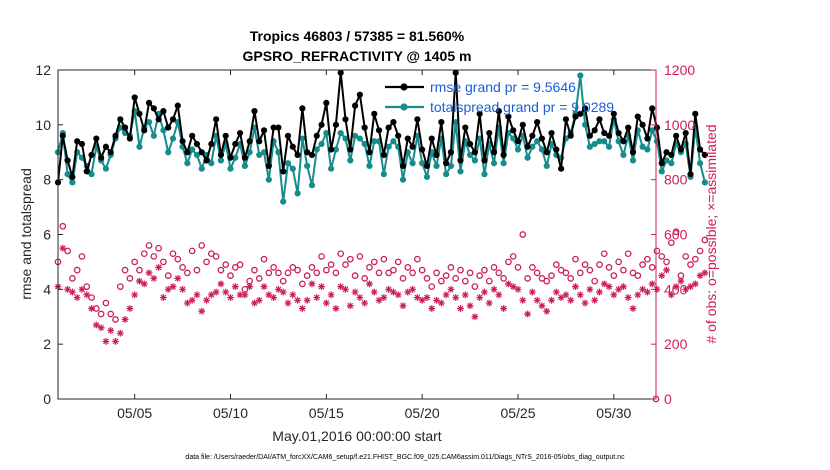 Image resolution: width=830 pixels, height=470 pixels. What do you see at coordinates (503, 87) in the screenshot?
I see `legend-rmse-label: rmse grand pr = 9.5646` at bounding box center [503, 87].